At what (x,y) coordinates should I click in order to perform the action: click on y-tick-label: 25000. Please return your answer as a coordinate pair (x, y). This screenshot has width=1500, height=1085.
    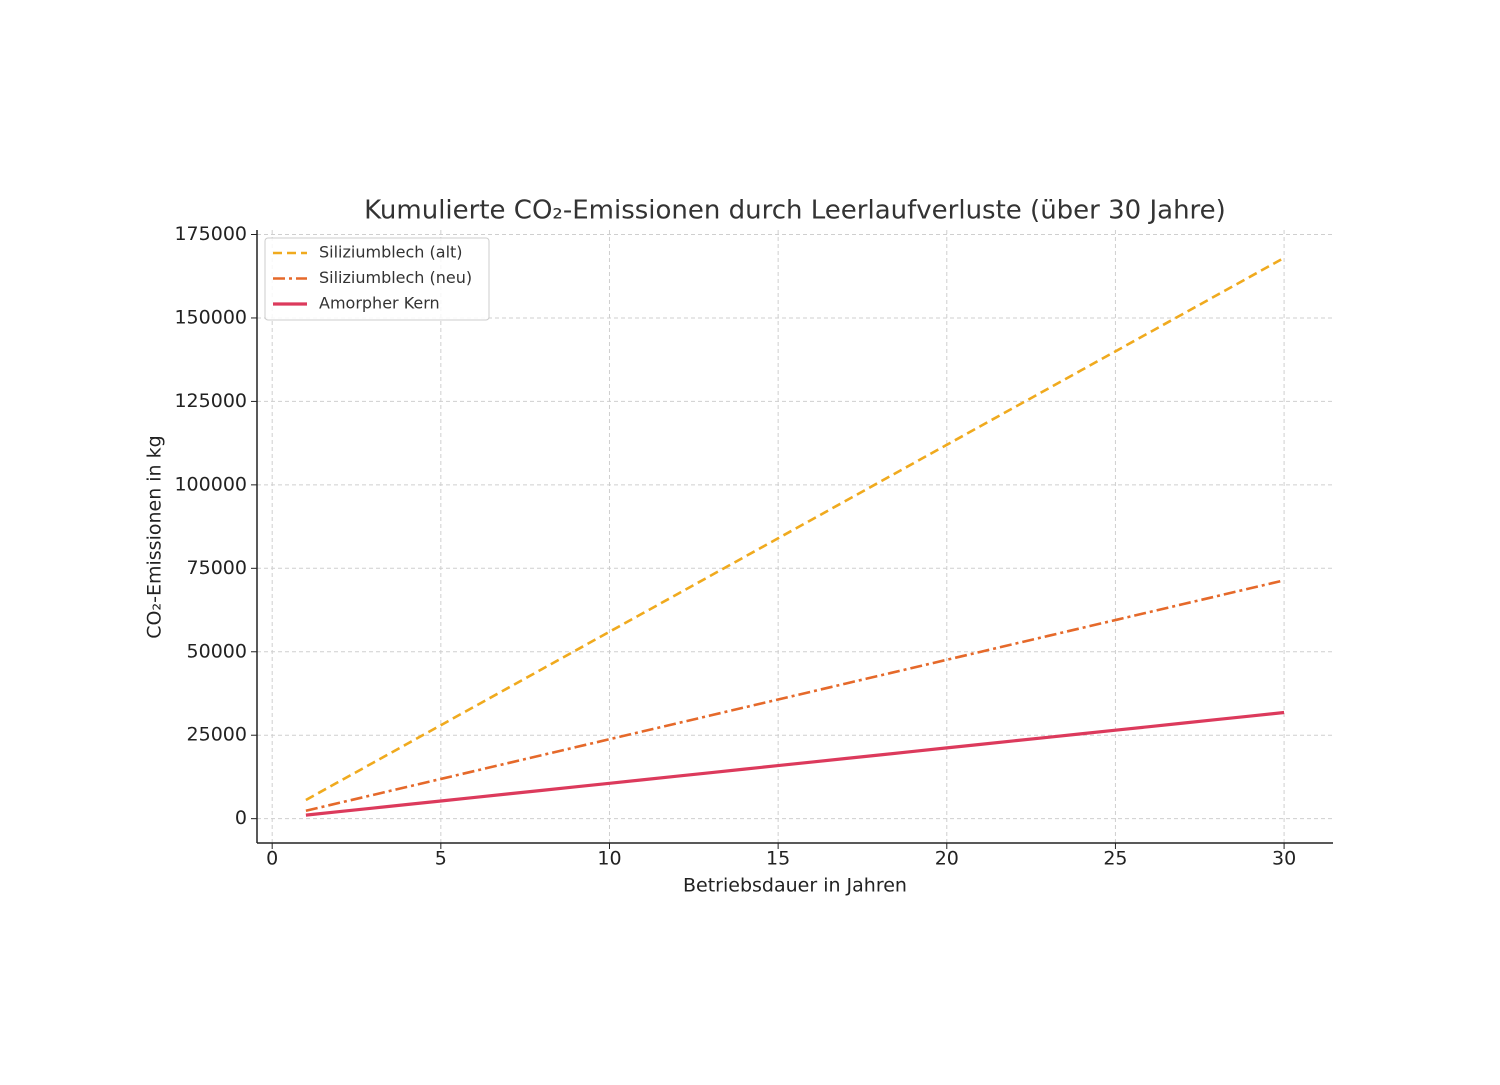
    Looking at the image, I should click on (217, 735).